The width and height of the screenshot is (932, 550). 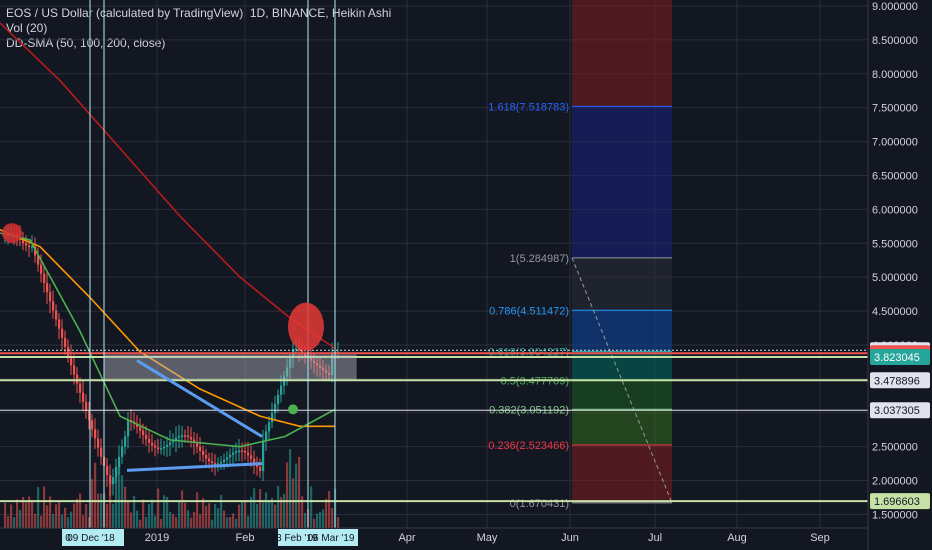 I want to click on fib-level-label: 0(1.670431), so click(x=539, y=504).